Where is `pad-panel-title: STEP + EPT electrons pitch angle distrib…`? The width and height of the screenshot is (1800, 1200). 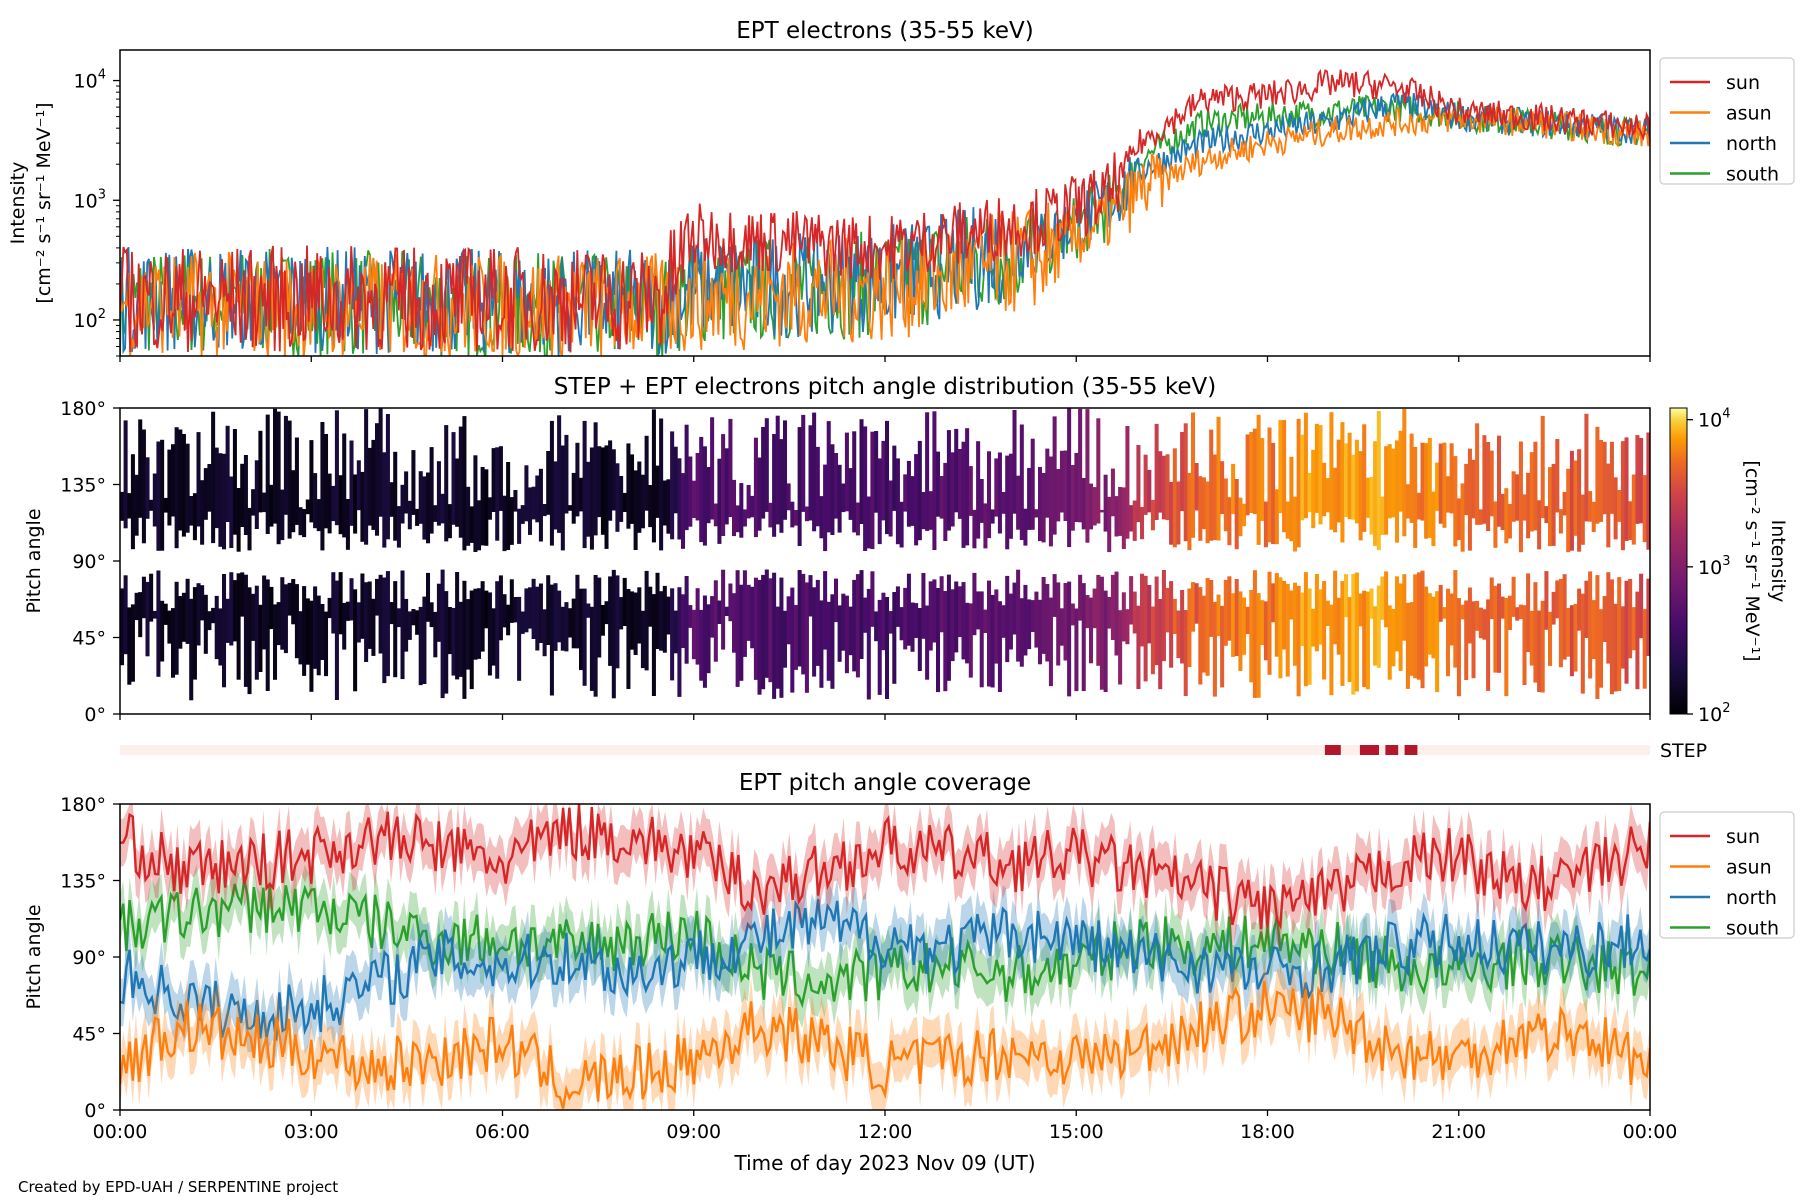
pad-panel-title: STEP + EPT electrons pitch angle distrib… is located at coordinates (885, 387).